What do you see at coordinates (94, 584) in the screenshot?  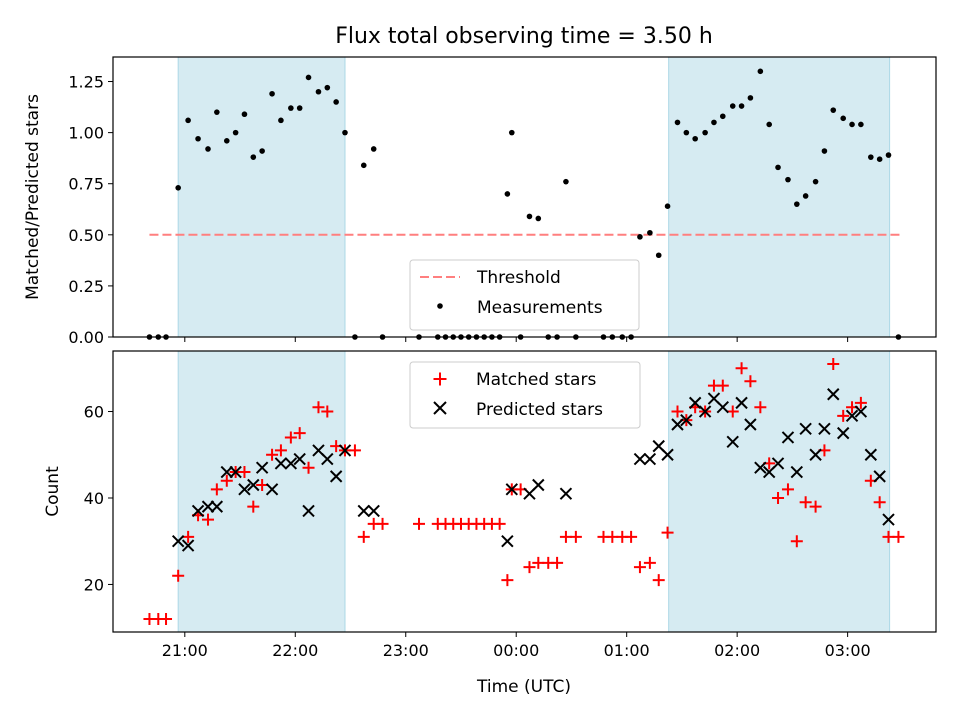 I see `y-tick-label: 20` at bounding box center [94, 584].